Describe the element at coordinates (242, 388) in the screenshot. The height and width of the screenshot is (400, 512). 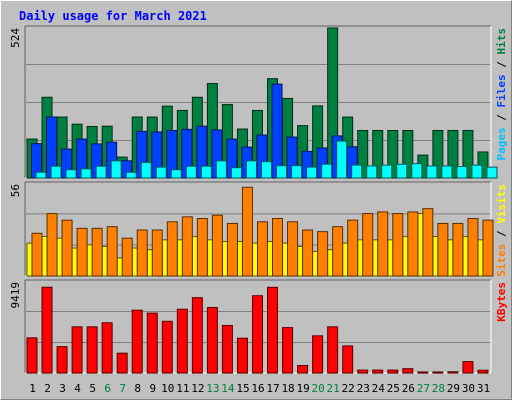
I see `x-tick-label-day-15: 15` at that location.